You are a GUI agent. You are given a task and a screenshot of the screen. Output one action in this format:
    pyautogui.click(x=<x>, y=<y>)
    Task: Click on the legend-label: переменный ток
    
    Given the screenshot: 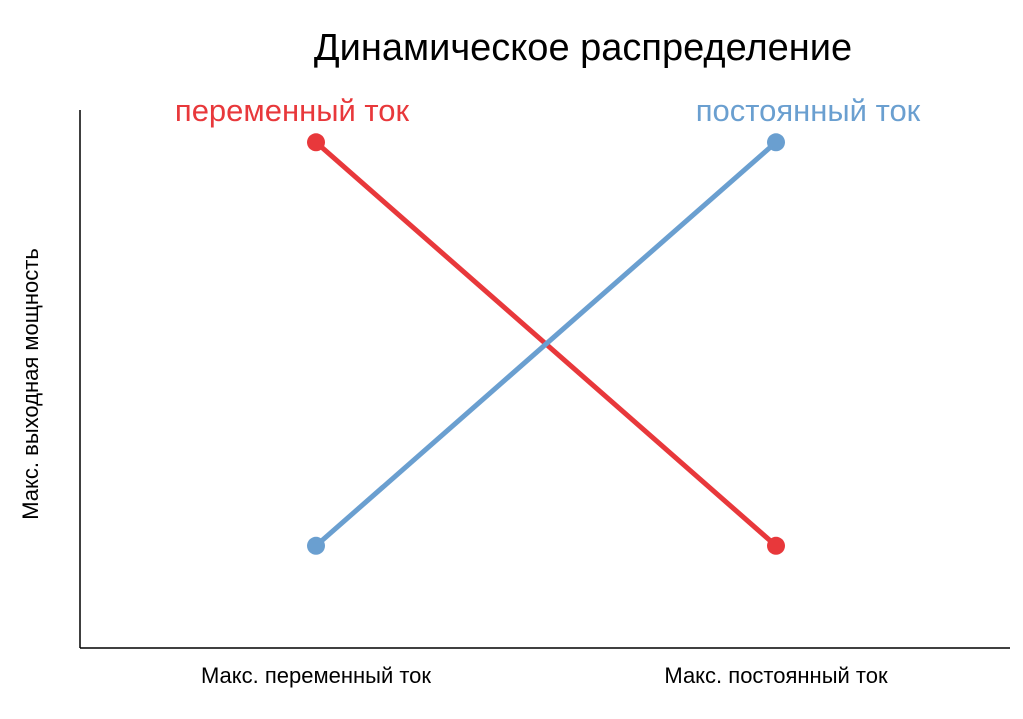 What is the action you would take?
    pyautogui.click(x=292, y=110)
    